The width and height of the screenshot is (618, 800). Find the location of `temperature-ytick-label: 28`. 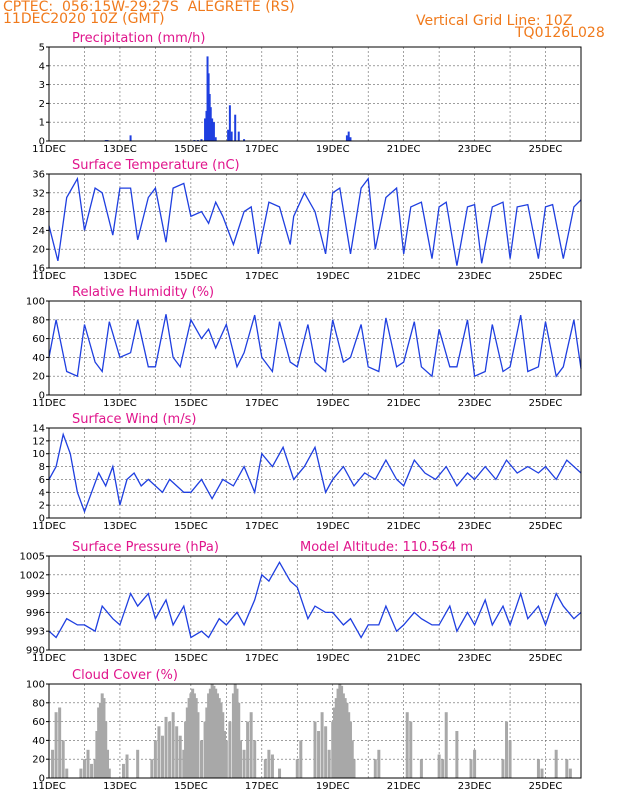

temperature-ytick-label: 28 is located at coordinates (38, 212).